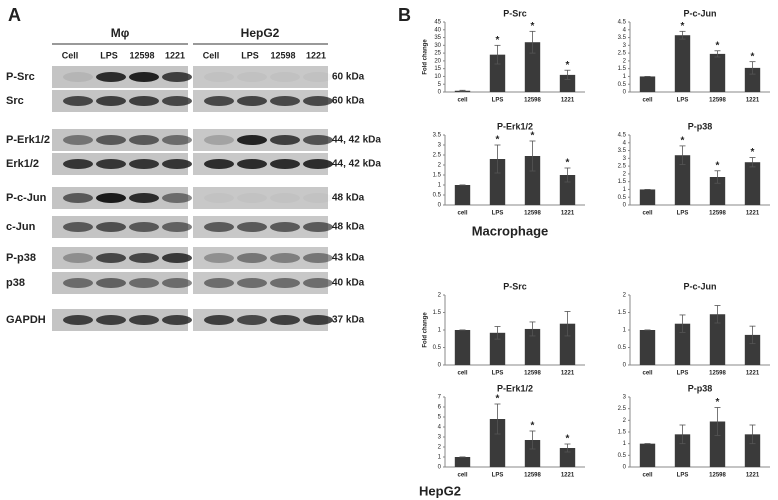 Image resolution: width=778 pixels, height=500 pixels. What do you see at coordinates (348, 258) in the screenshot?
I see `kda-label: 43 kDa` at bounding box center [348, 258].